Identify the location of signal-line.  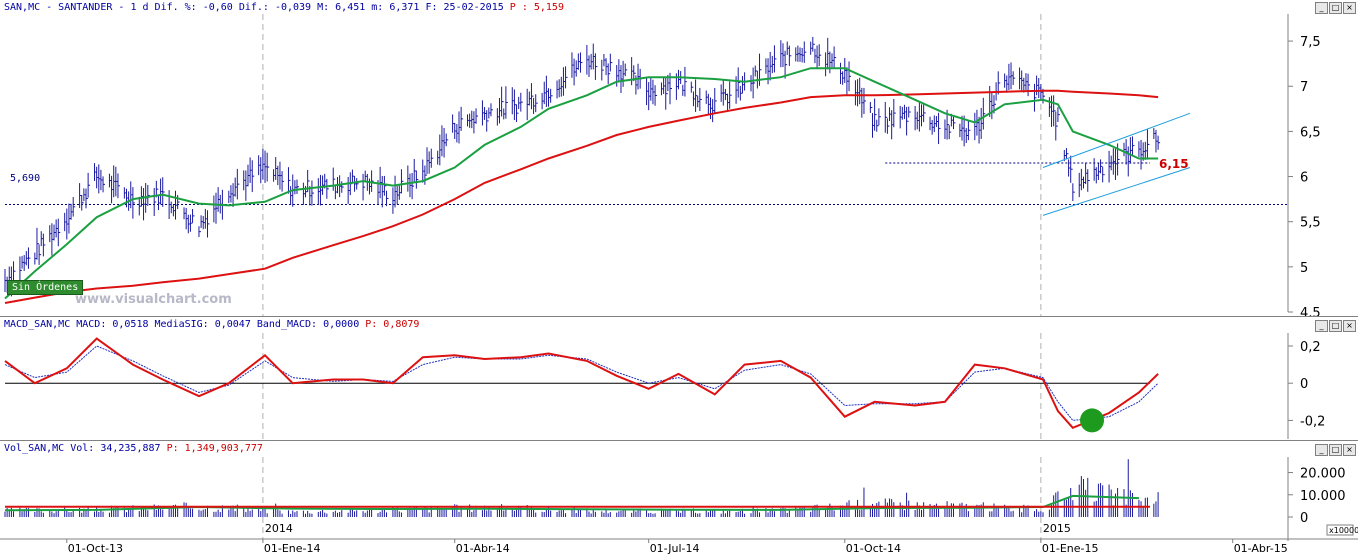
(581, 383).